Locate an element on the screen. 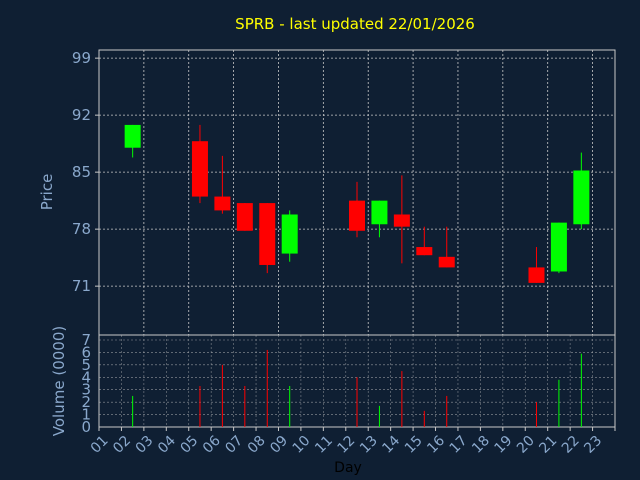  volume-axis-label: Volume (0000) is located at coordinates (59, 381).